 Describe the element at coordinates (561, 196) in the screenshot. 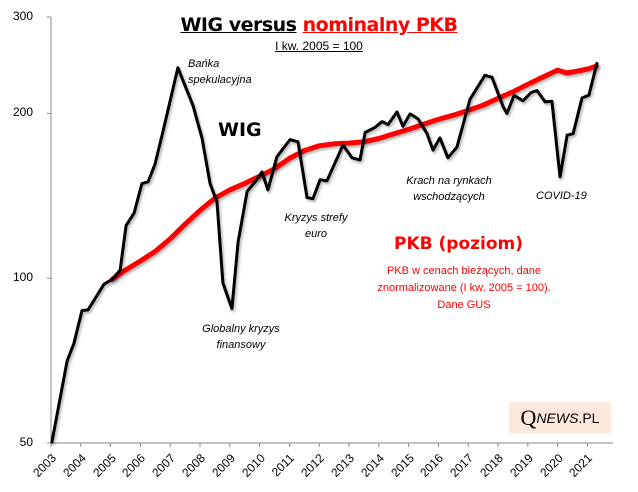

I see `annotation-covid: COVID-19` at that location.